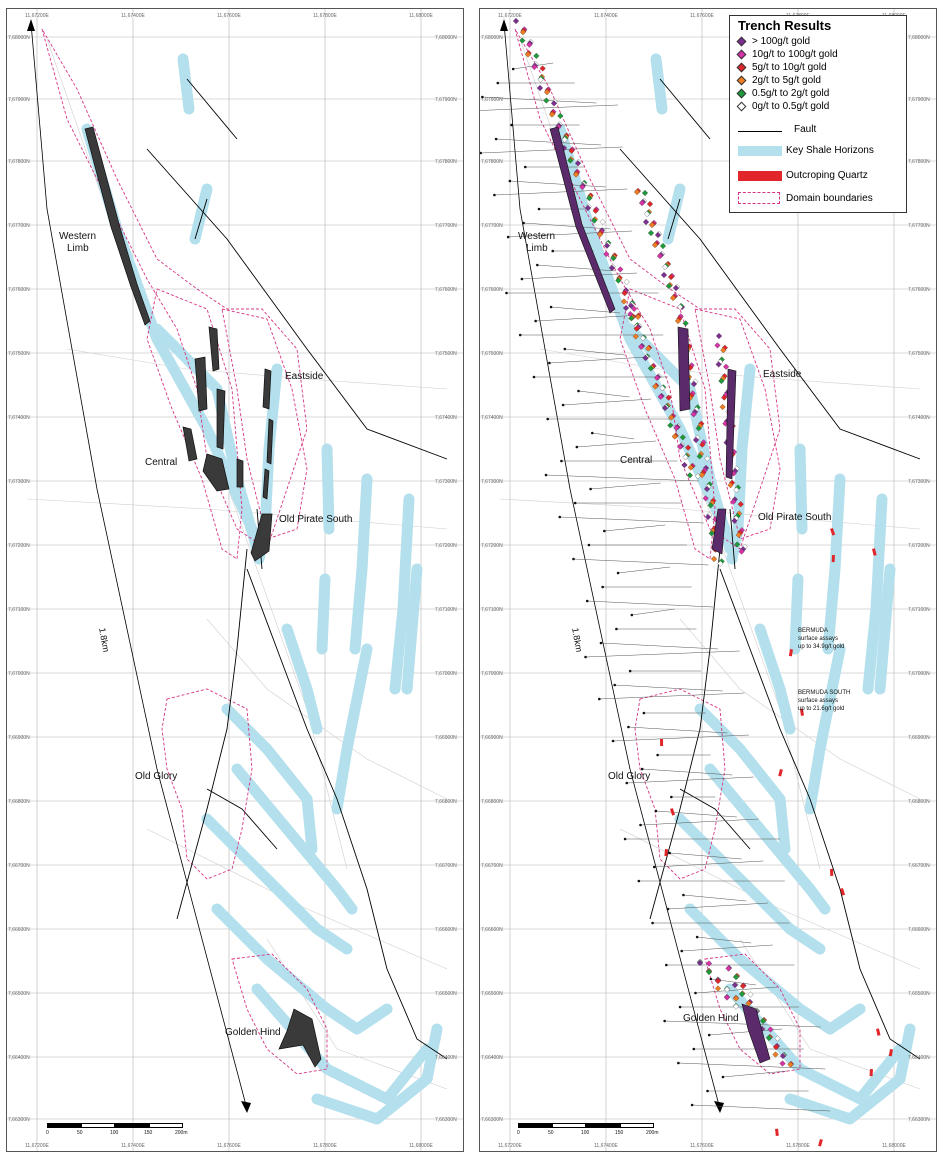 The width and height of the screenshot is (943, 1158). Describe the element at coordinates (919, 38) in the screenshot. I see `northing-tick-label: 7,68000N` at that location.